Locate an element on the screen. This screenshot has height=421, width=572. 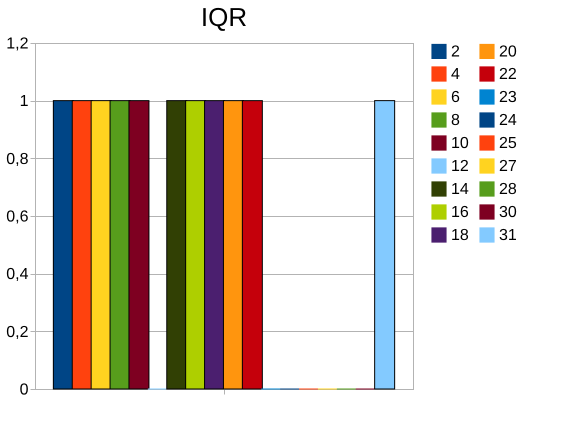
y-tick-label: 0 is located at coordinates (24, 390).